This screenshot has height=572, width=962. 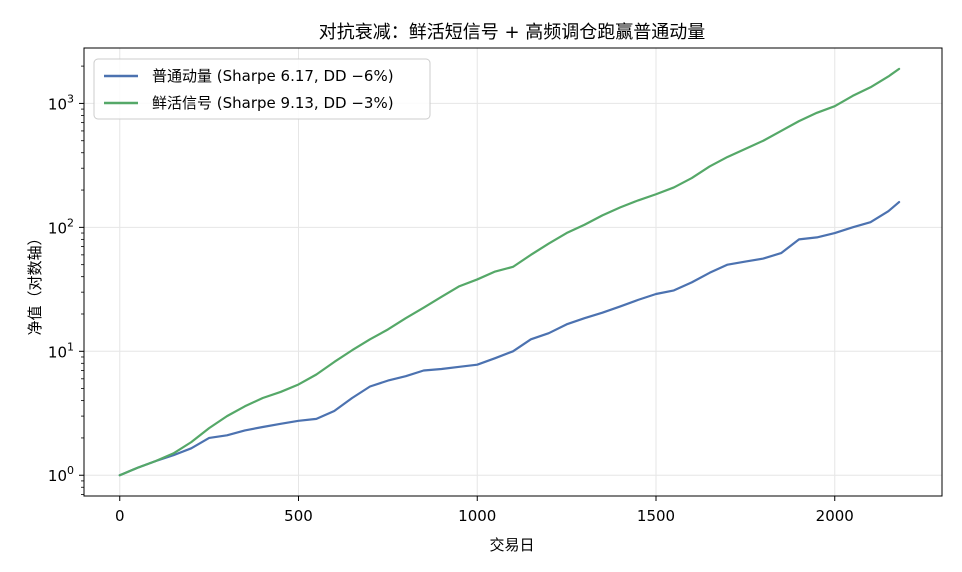 What do you see at coordinates (35, 282) in the screenshot?
I see `y-axis-title: 净值（对数轴）` at bounding box center [35, 282].